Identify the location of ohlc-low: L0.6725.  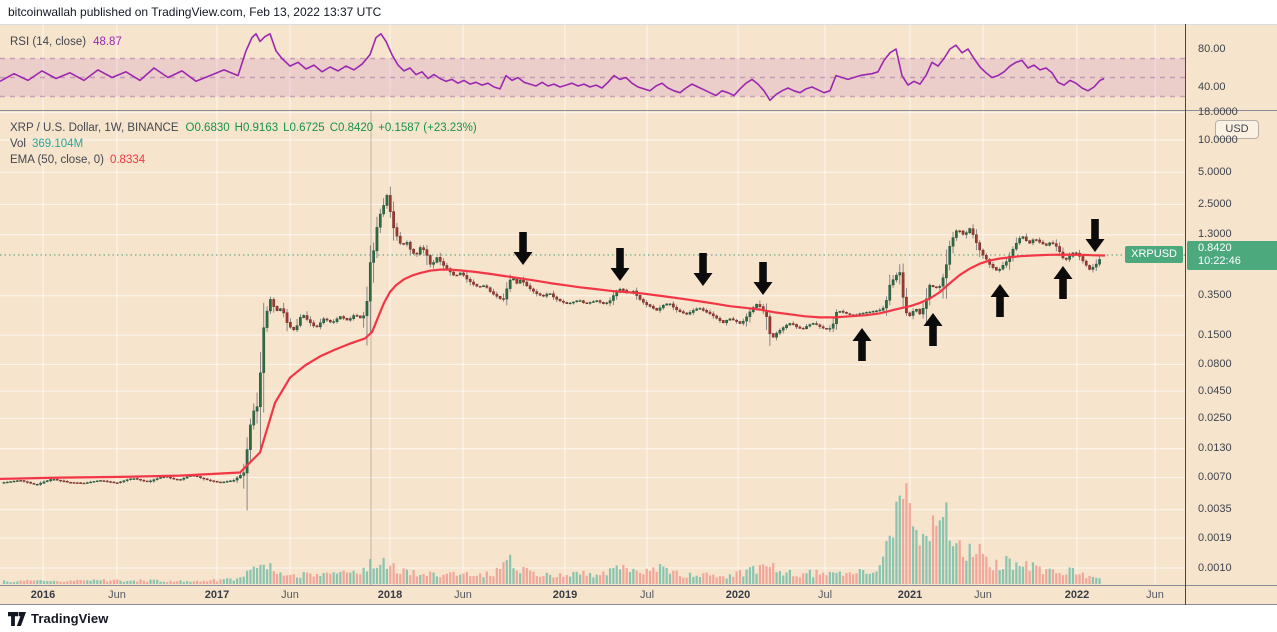
(304, 128).